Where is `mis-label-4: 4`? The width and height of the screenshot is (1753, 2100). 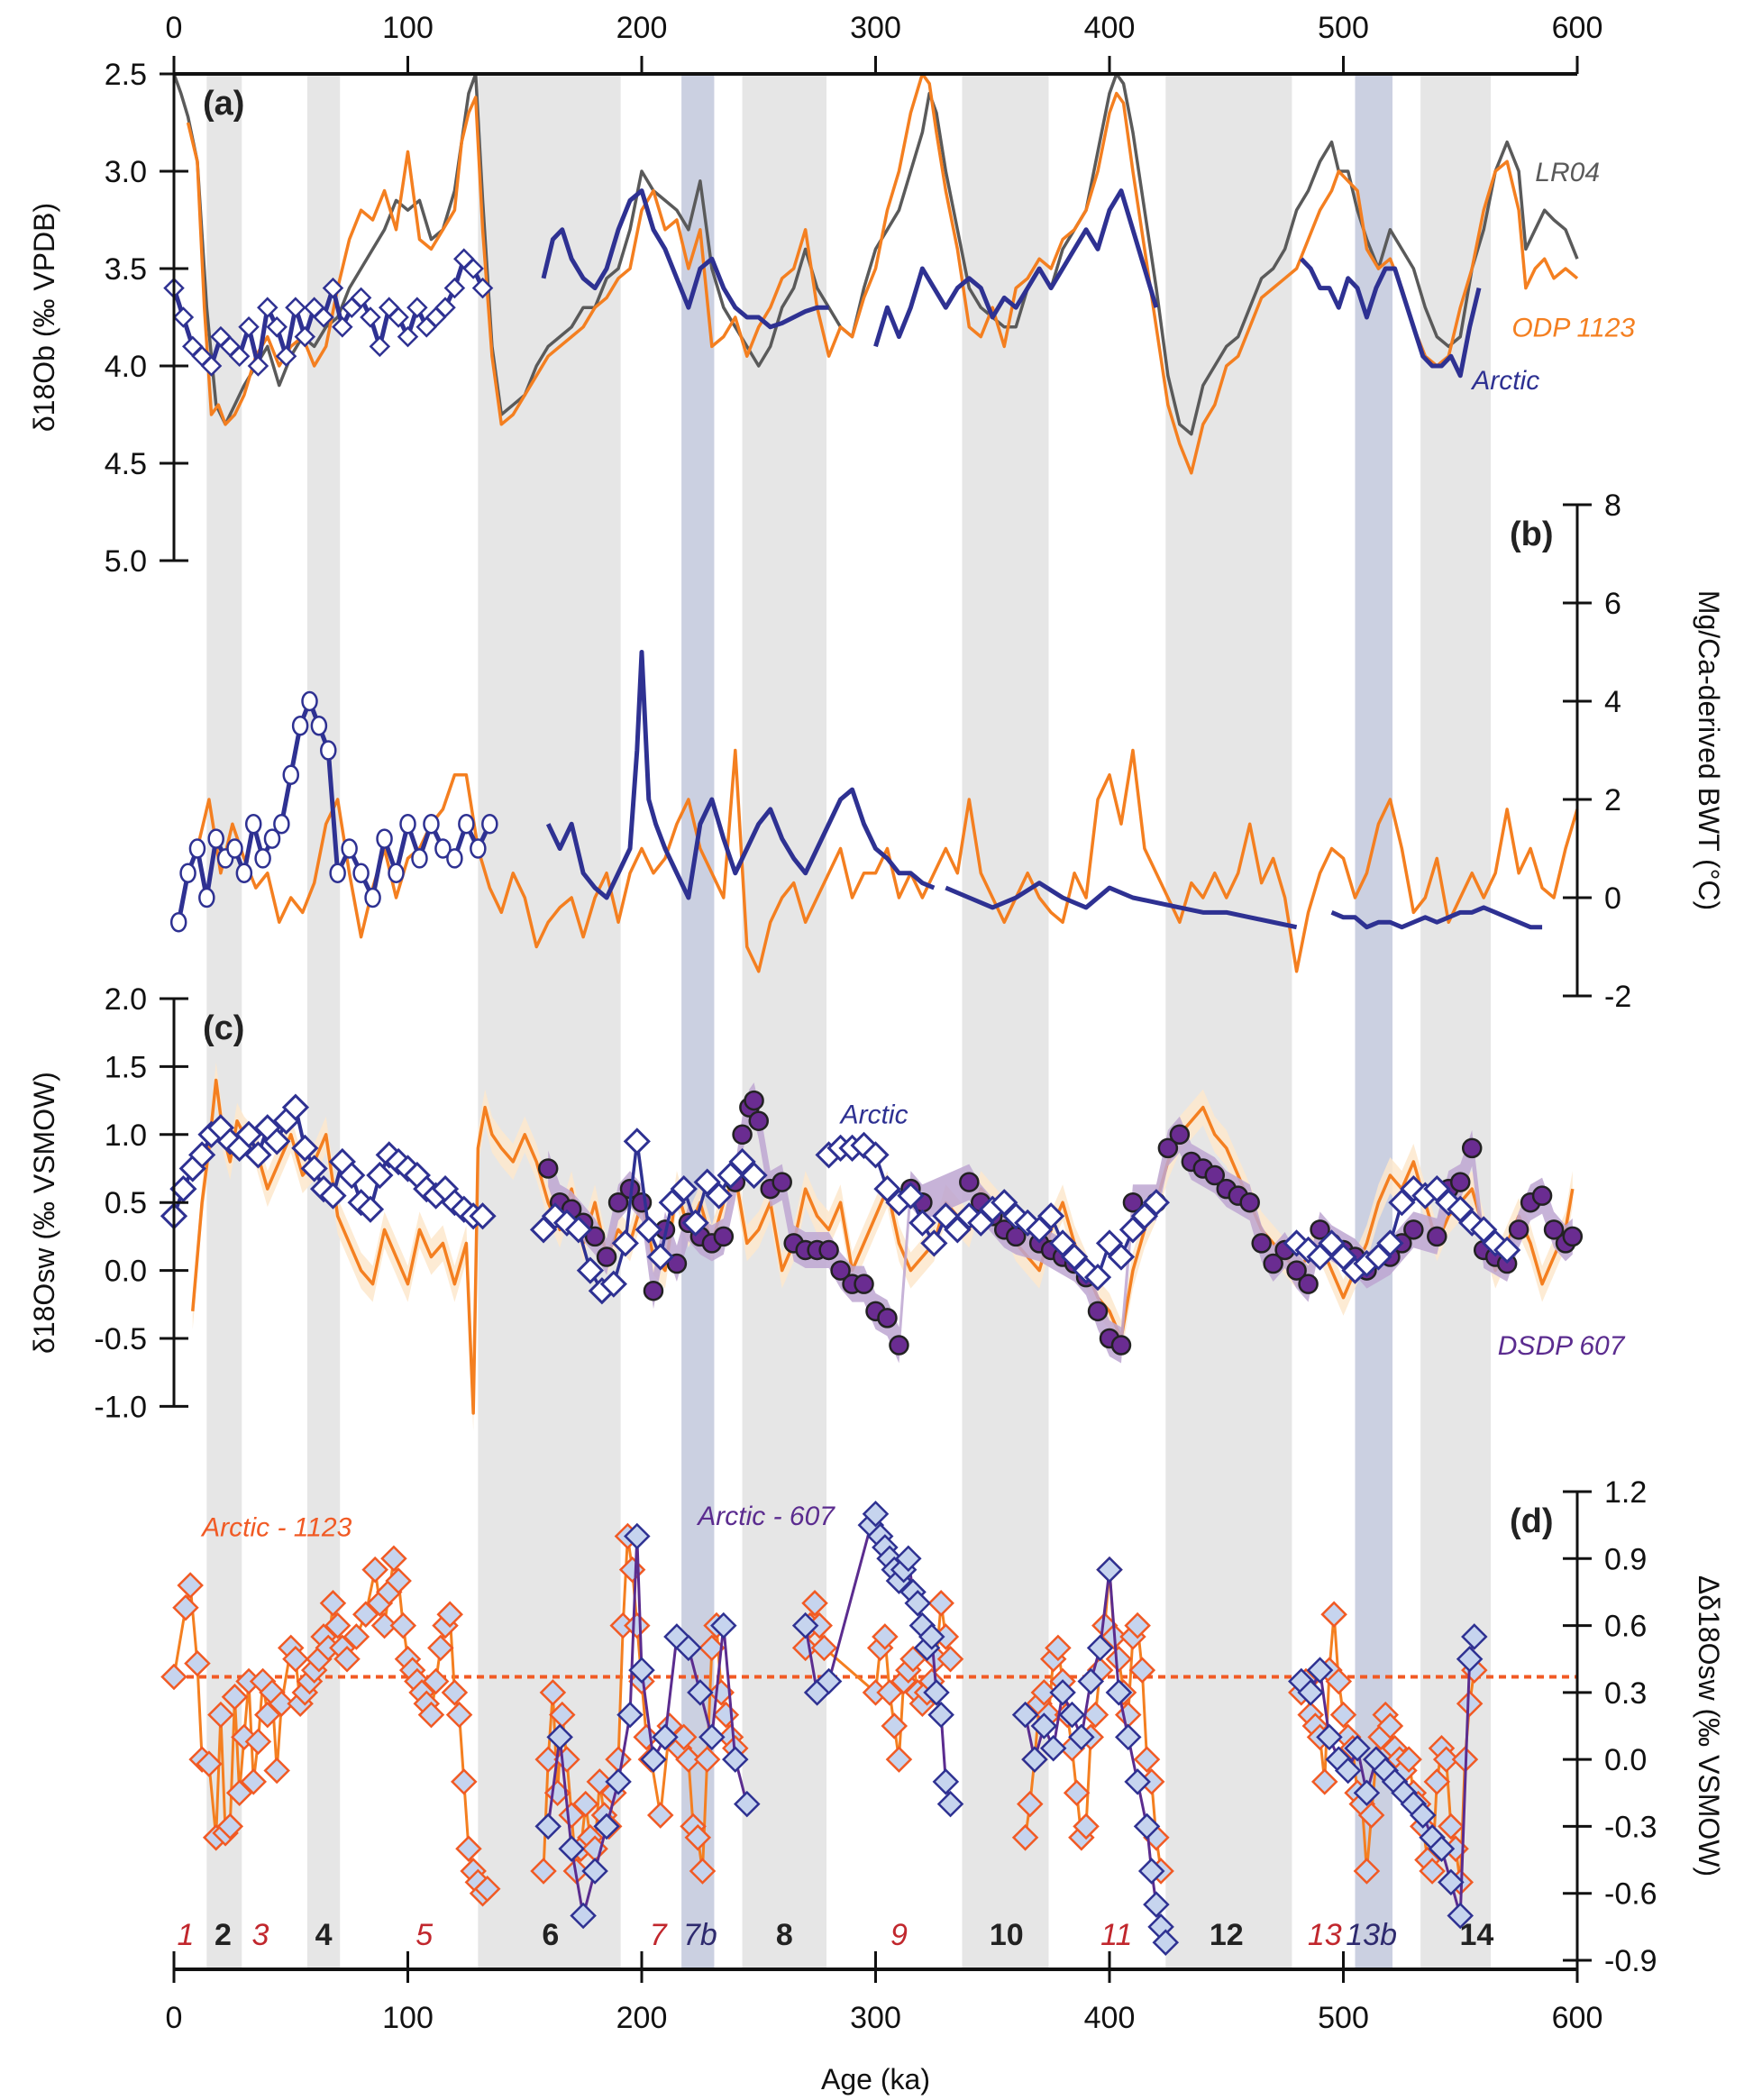
mis-label-4: 4 is located at coordinates (324, 1935).